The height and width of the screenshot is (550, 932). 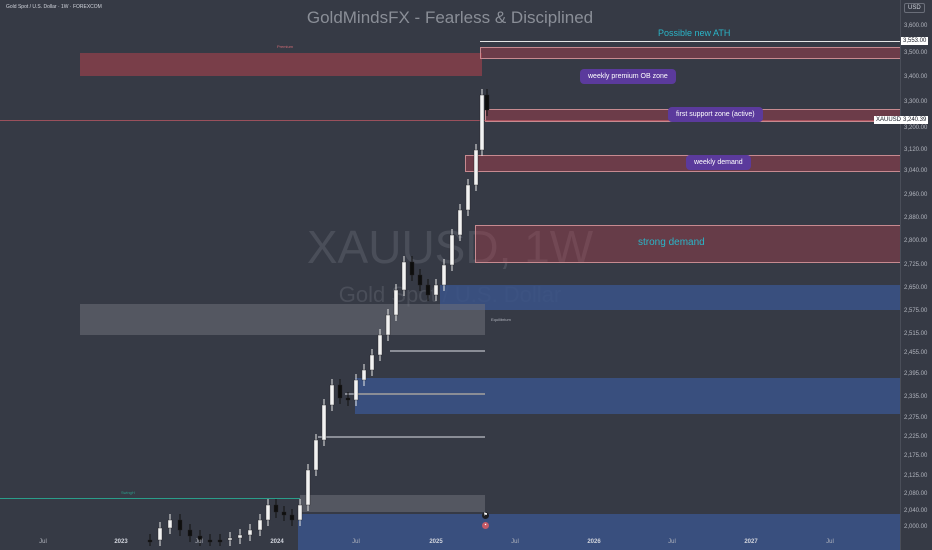 What do you see at coordinates (916, 494) in the screenshot?
I see `price-tick: 2,080.00` at bounding box center [916, 494].